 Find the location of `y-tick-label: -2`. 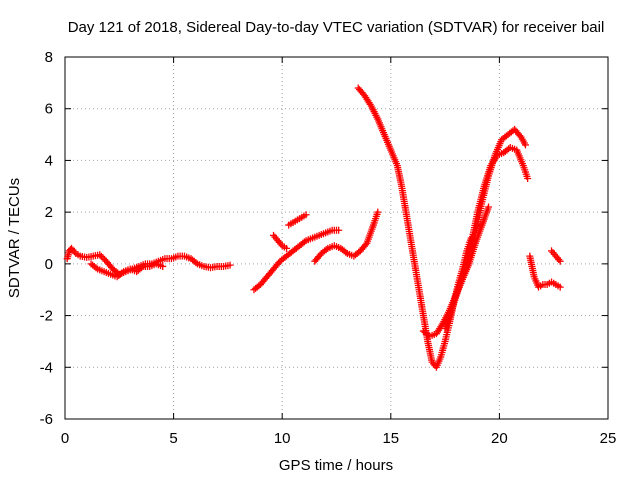

y-tick-label: -2 is located at coordinates (46, 316).